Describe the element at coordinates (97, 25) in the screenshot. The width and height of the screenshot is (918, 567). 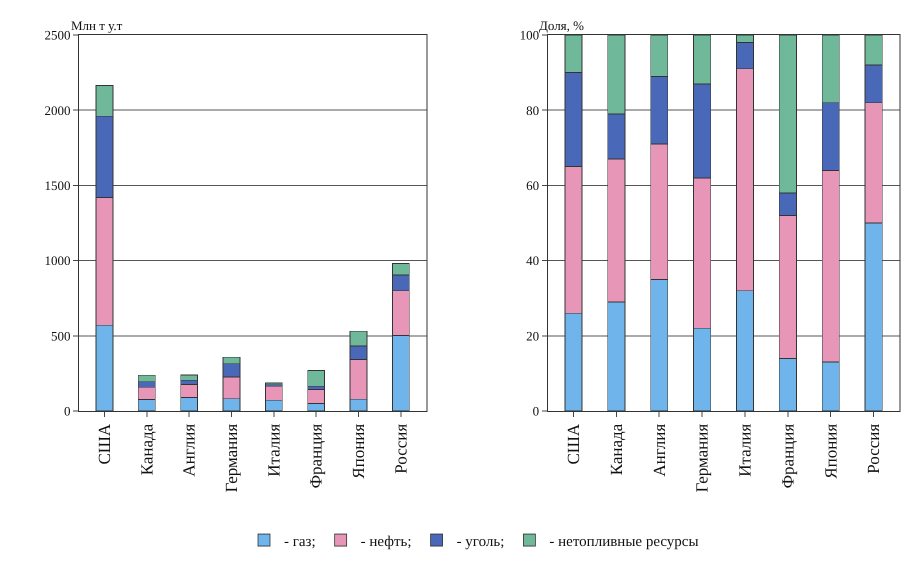
I see `y-axis-title: Млн т у.т` at that location.